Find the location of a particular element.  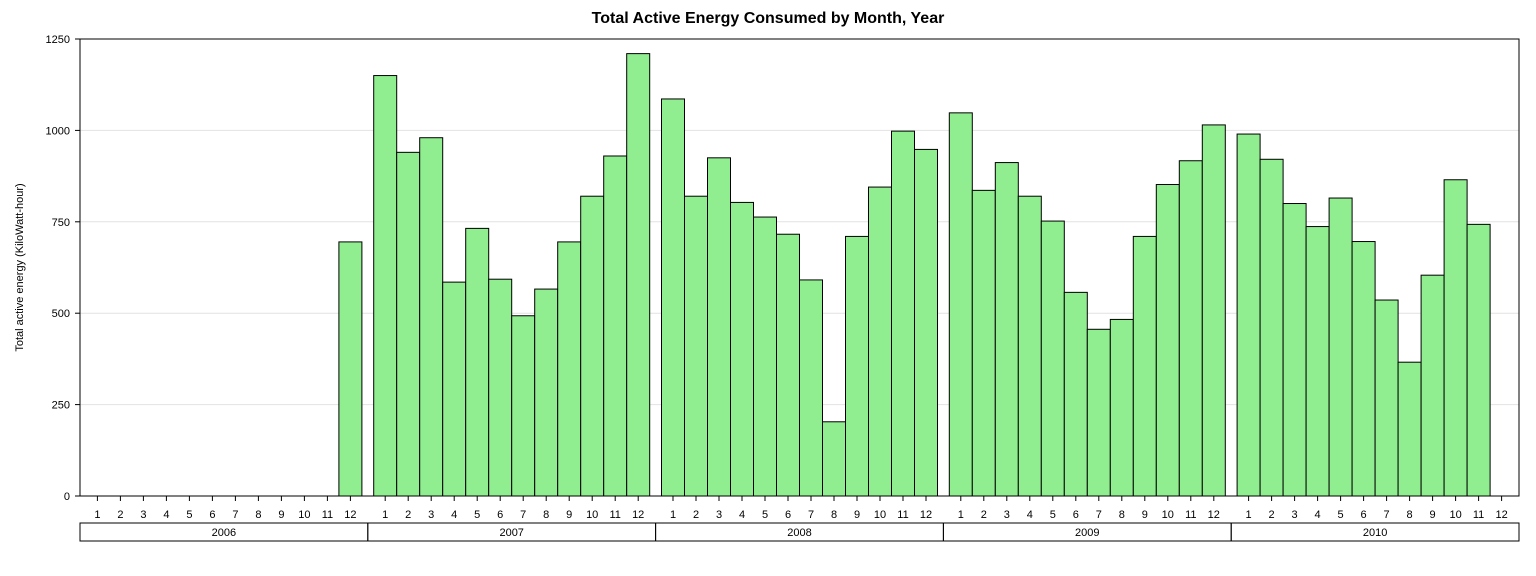

y-axis-label: Total active energy (KiloWatt-hour) is located at coordinates (20, 267).